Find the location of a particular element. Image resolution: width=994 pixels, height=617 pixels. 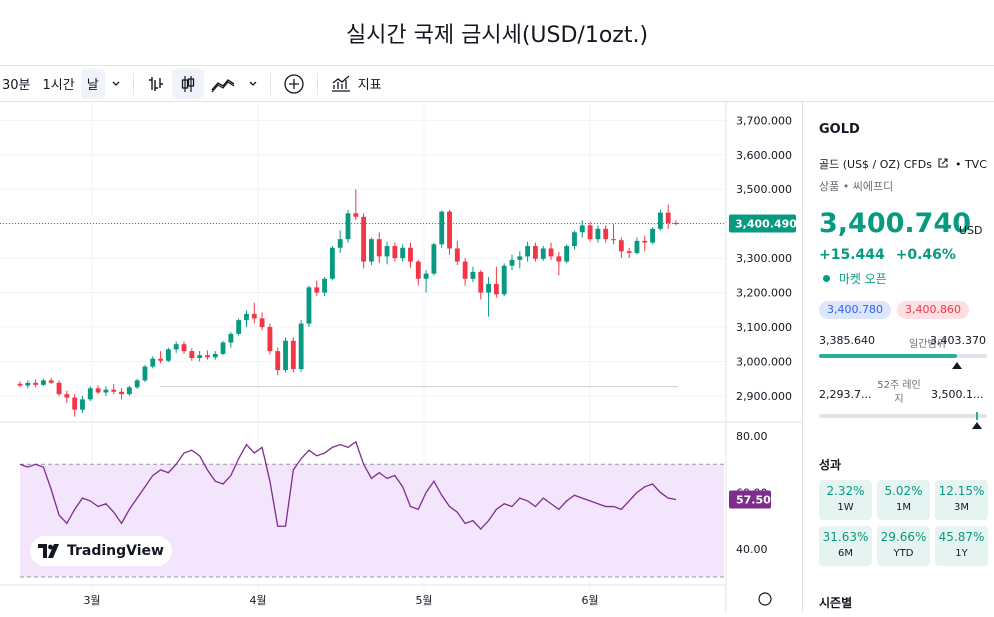

performance-period: 6M is located at coordinates (845, 553).